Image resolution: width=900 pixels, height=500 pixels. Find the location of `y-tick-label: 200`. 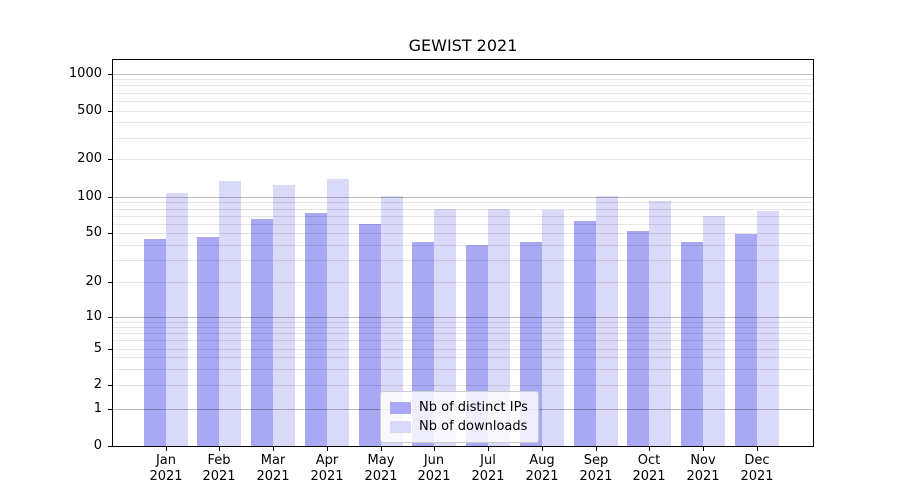

y-tick-label: 200 is located at coordinates (89, 158).